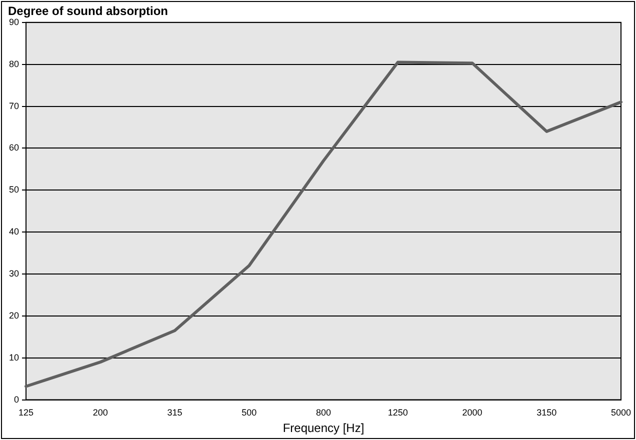 The image size is (636, 440). Describe the element at coordinates (546, 413) in the screenshot. I see `x-tick-label: 3150` at that location.